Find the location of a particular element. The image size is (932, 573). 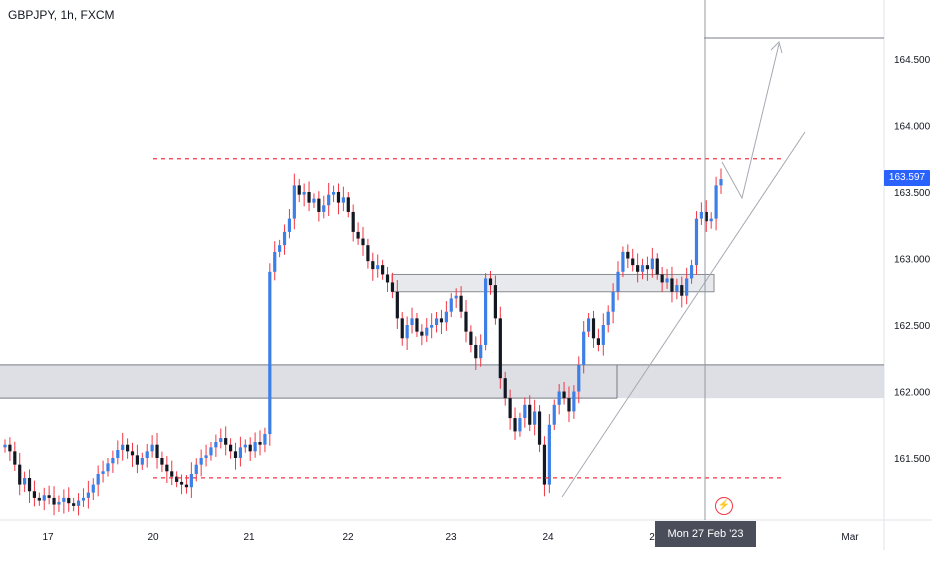

y-tick-label: 162.000 is located at coordinates (912, 393).